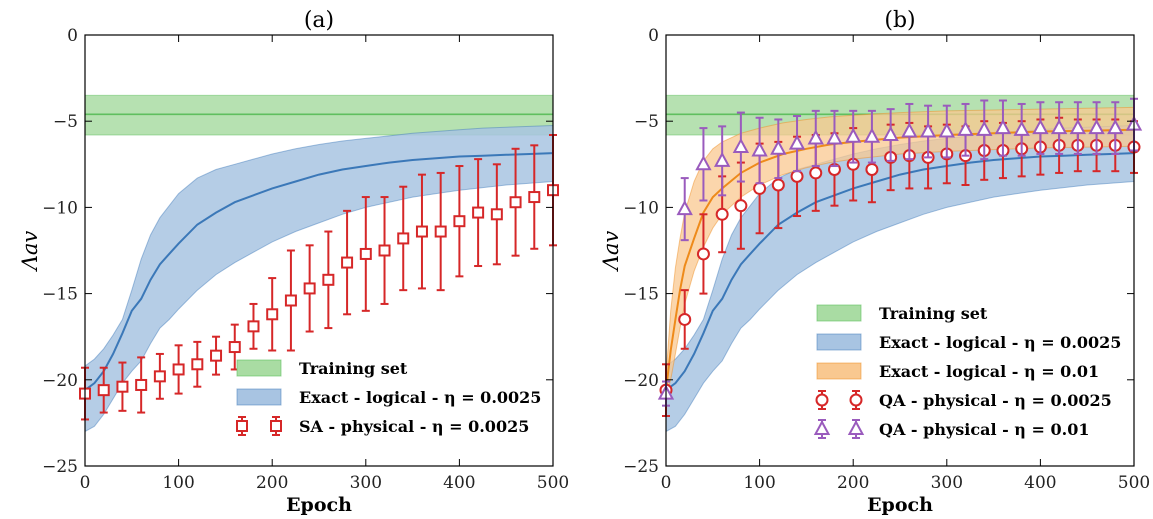 This screenshot has height=519, width=1153. Describe the element at coordinates (353, 368) in the screenshot. I see `legend-label: Training set` at that location.